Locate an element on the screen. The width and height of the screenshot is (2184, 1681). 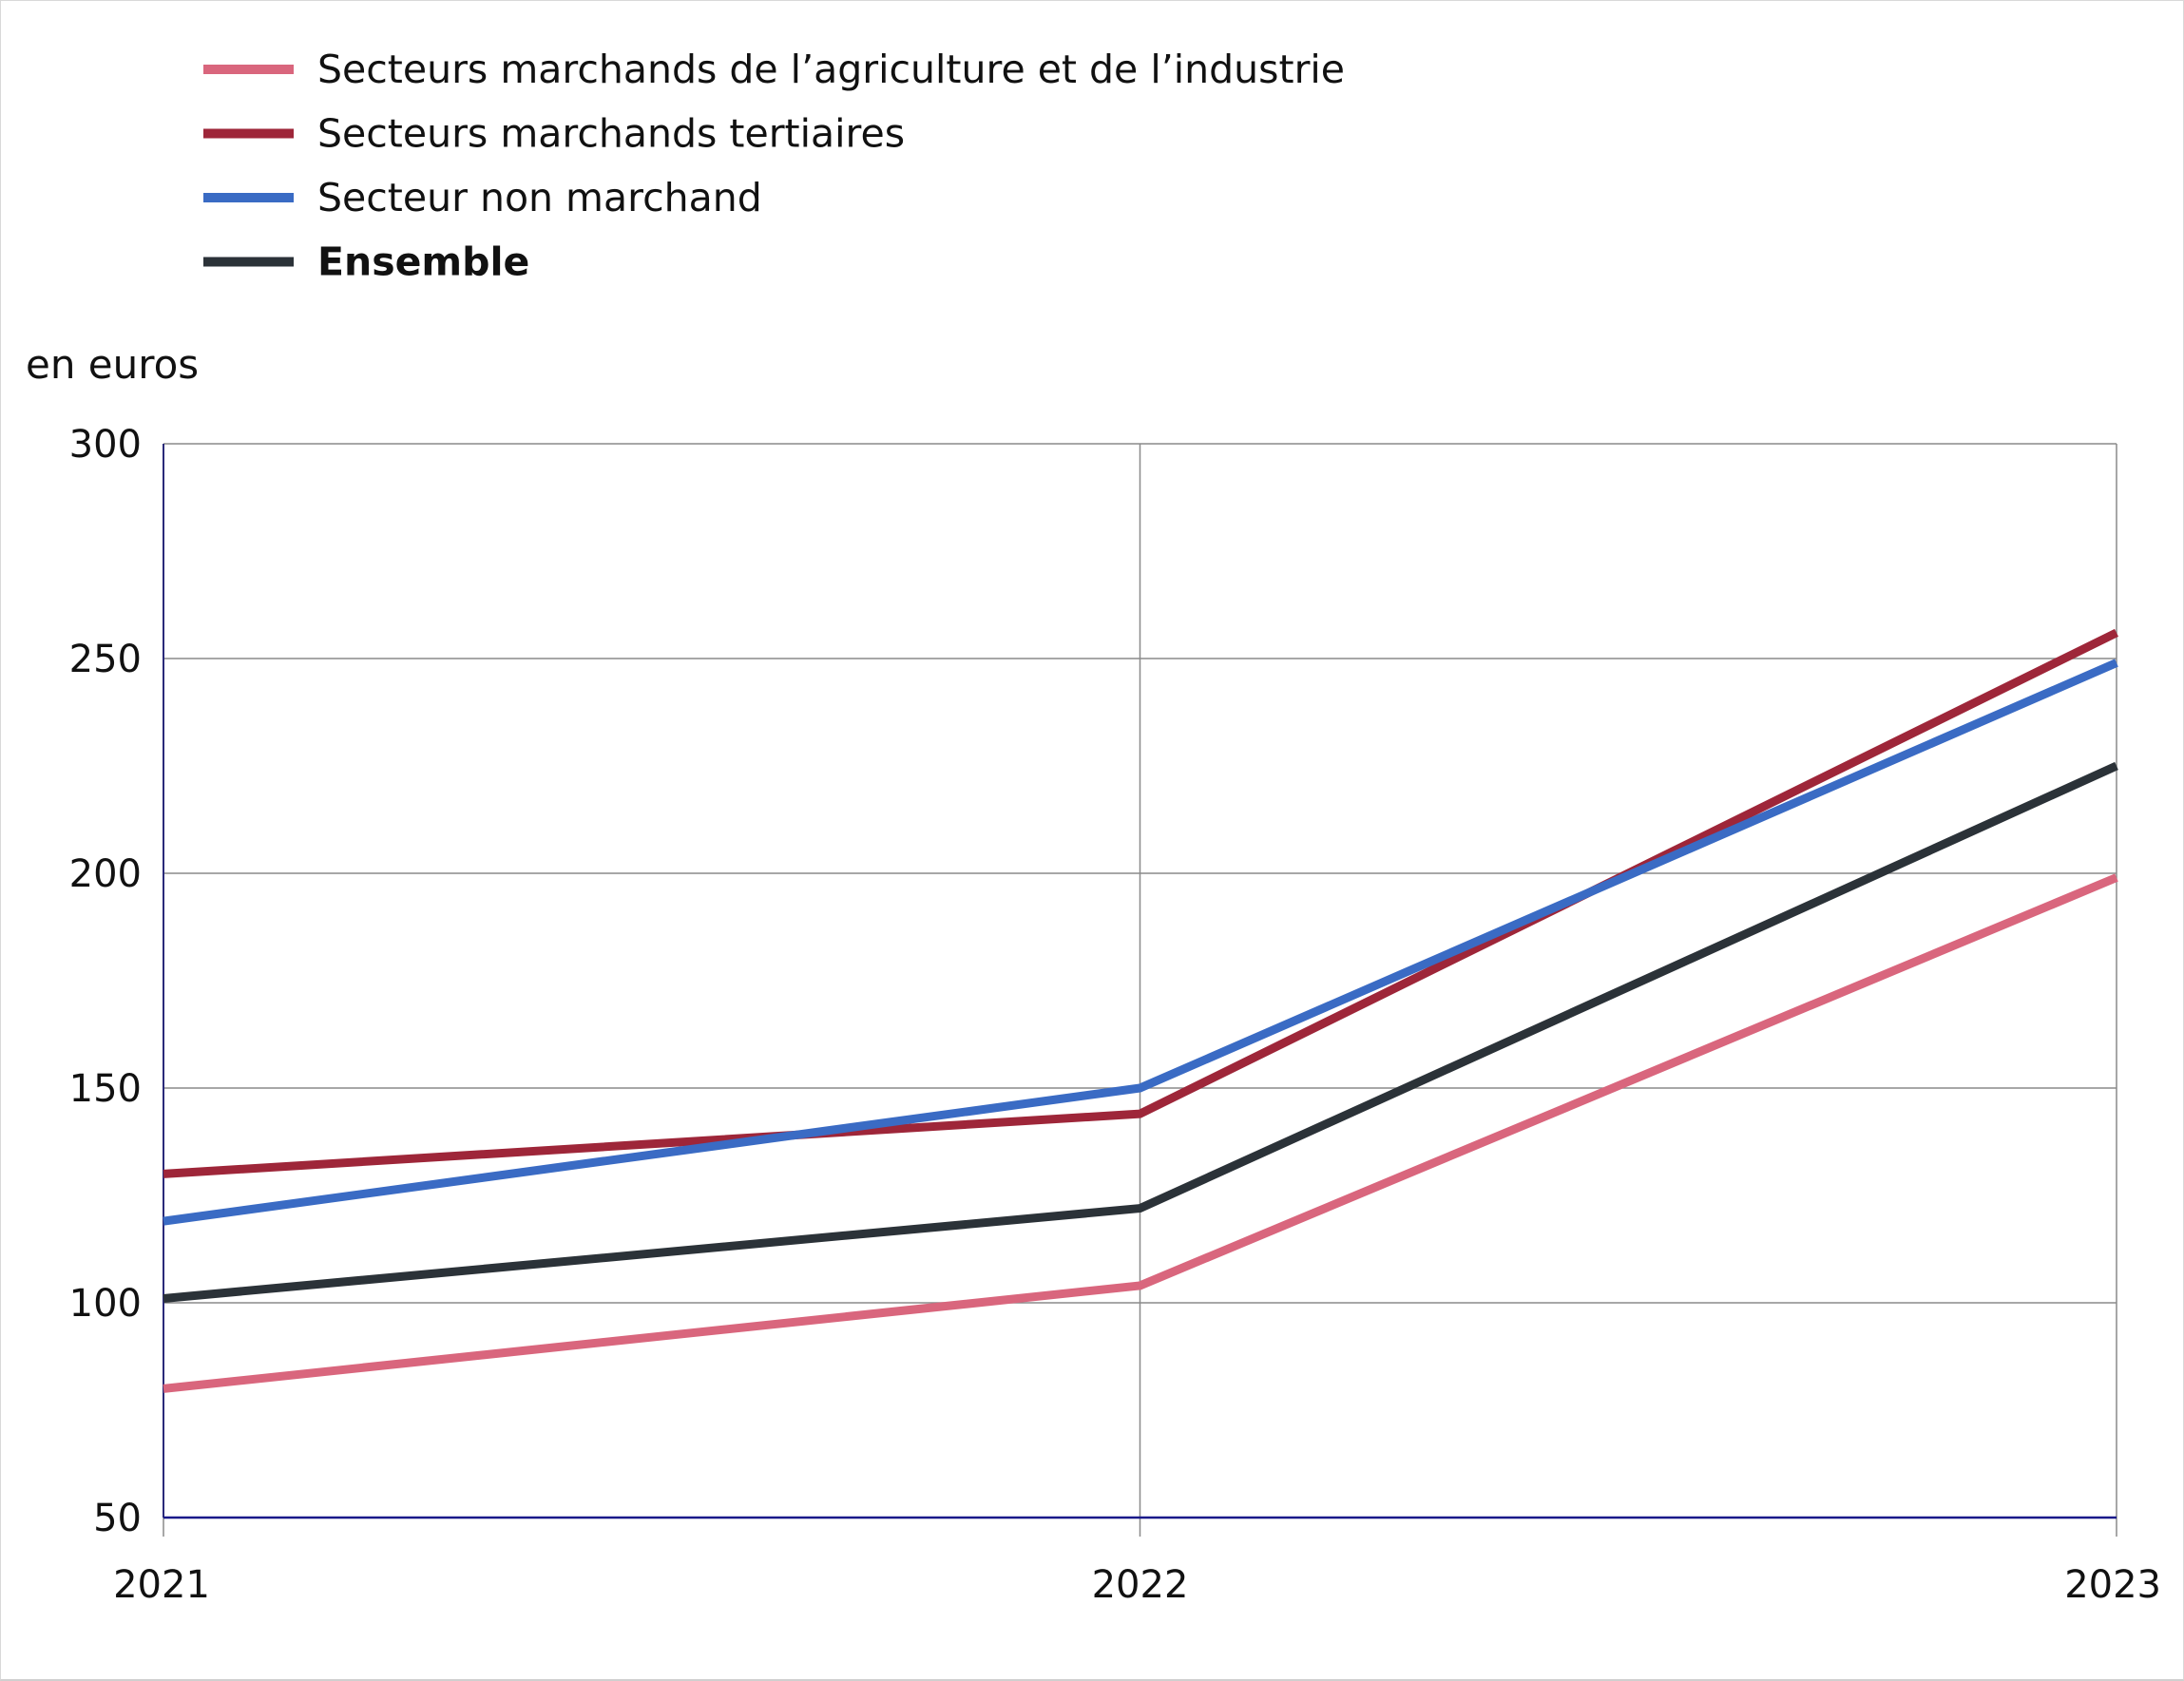
legend-label: Secteurs marchands tertiaires is located at coordinates (611, 134).